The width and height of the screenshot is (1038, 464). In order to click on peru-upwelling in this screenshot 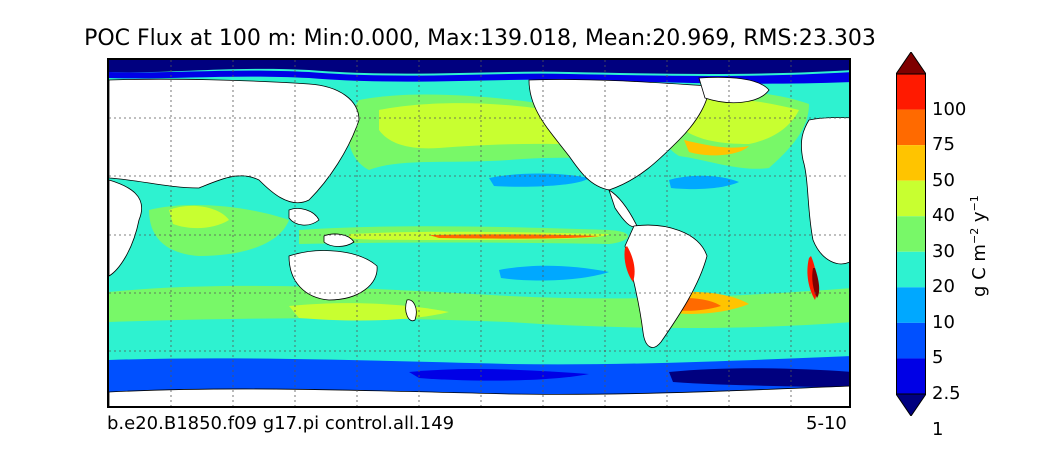, I will do `click(629, 264)`.